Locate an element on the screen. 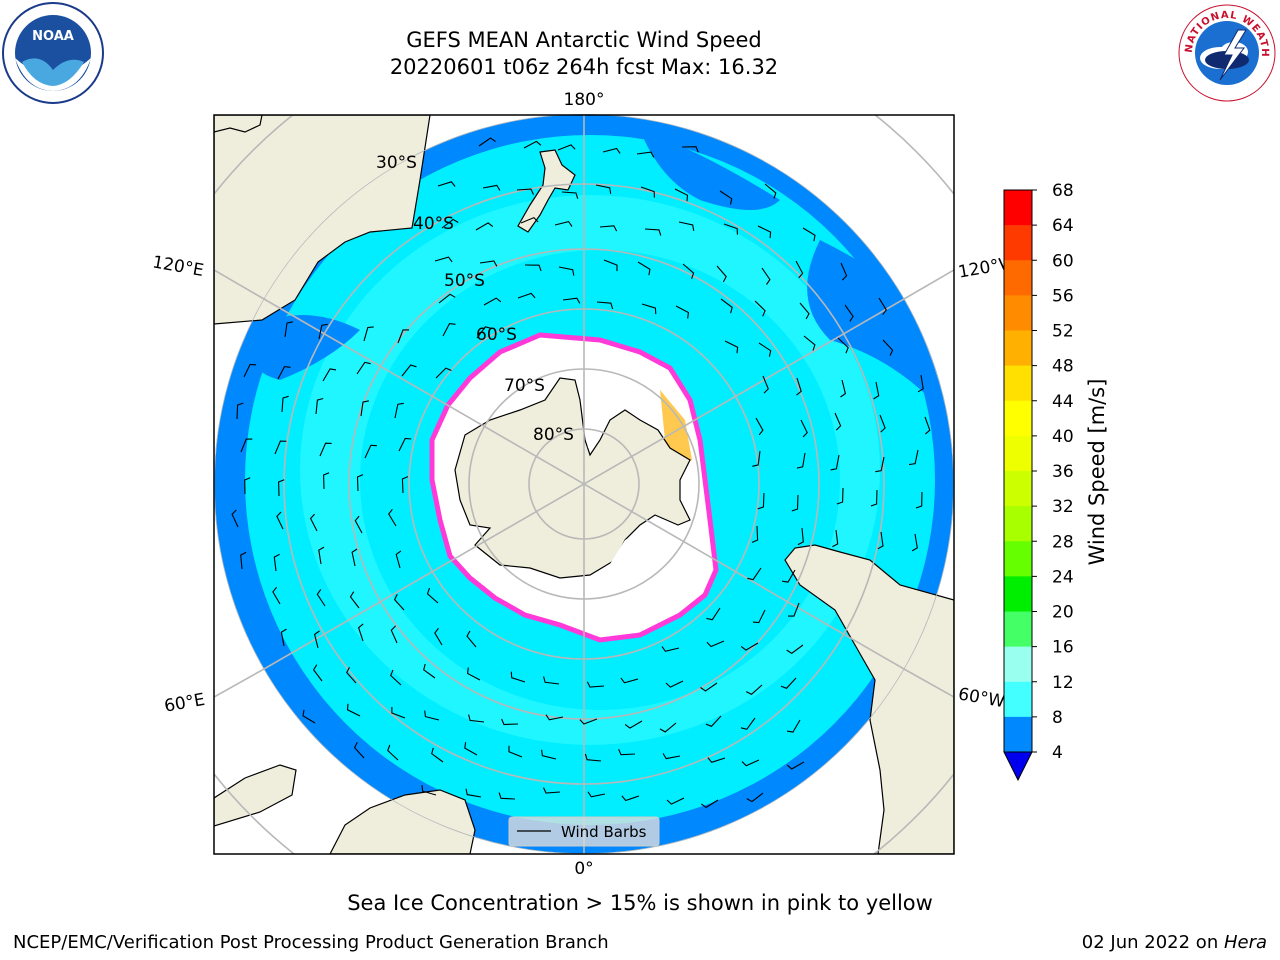  nws-logo-icon: NATIONAL WEATHER SERVICE is located at coordinates (1225, 51).